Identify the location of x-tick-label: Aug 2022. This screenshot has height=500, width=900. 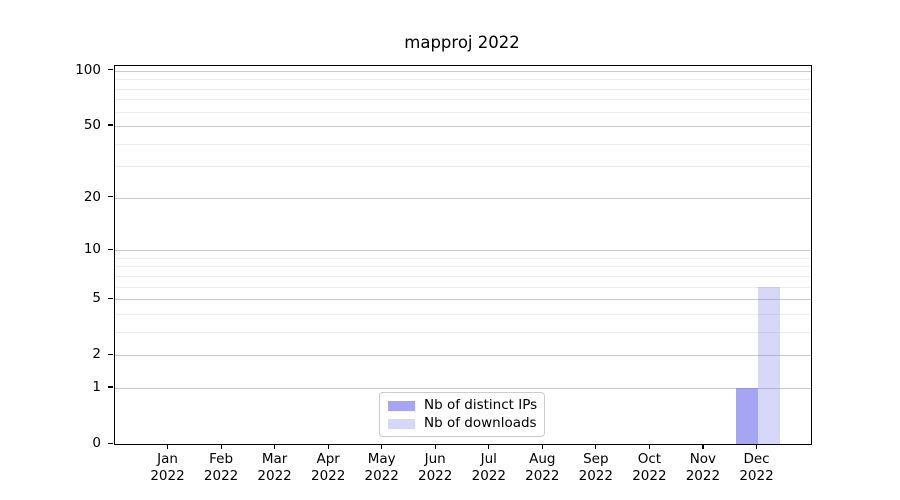
(542, 467).